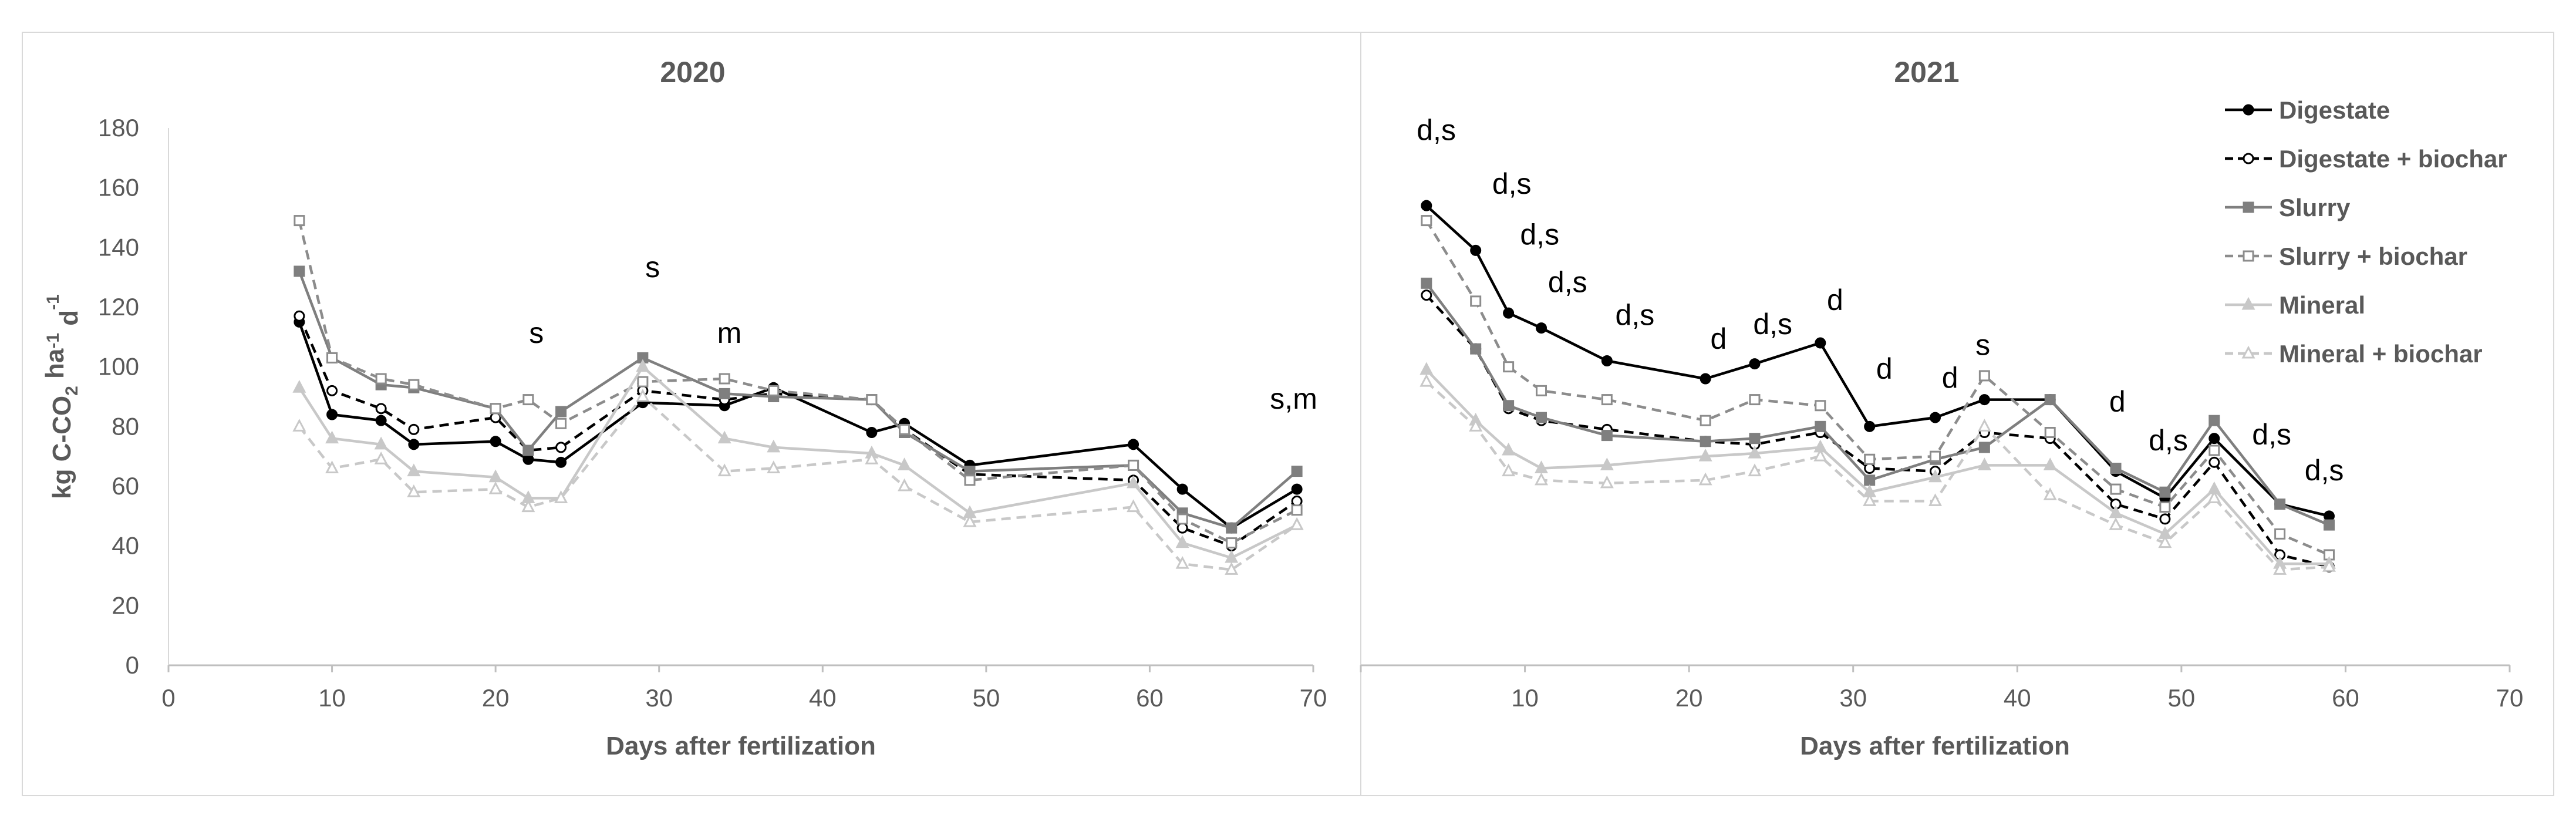 This screenshot has width=2576, height=825. What do you see at coordinates (72, 391) in the screenshot?
I see `y-axis-label-part: 2` at bounding box center [72, 391].